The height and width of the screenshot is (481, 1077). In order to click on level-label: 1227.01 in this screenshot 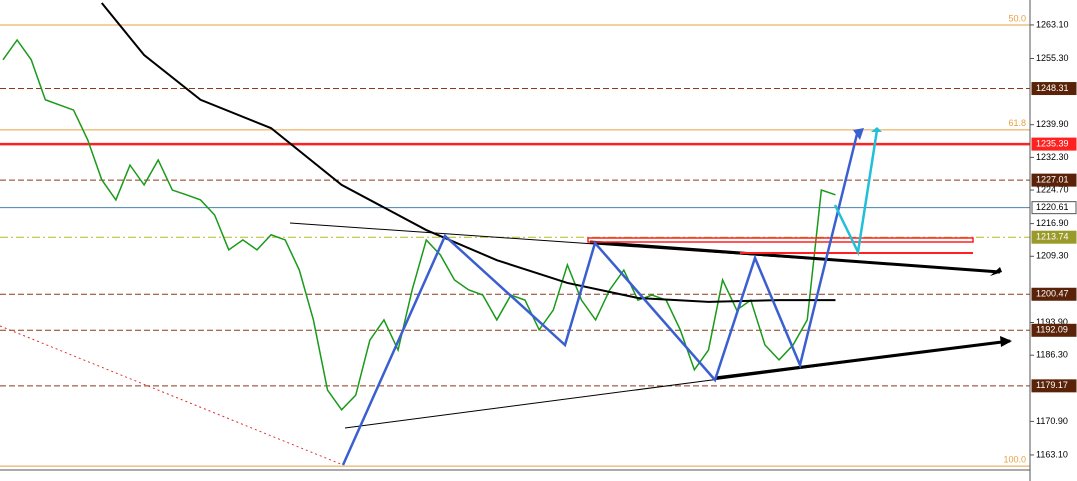, I will do `click(1052, 180)`.